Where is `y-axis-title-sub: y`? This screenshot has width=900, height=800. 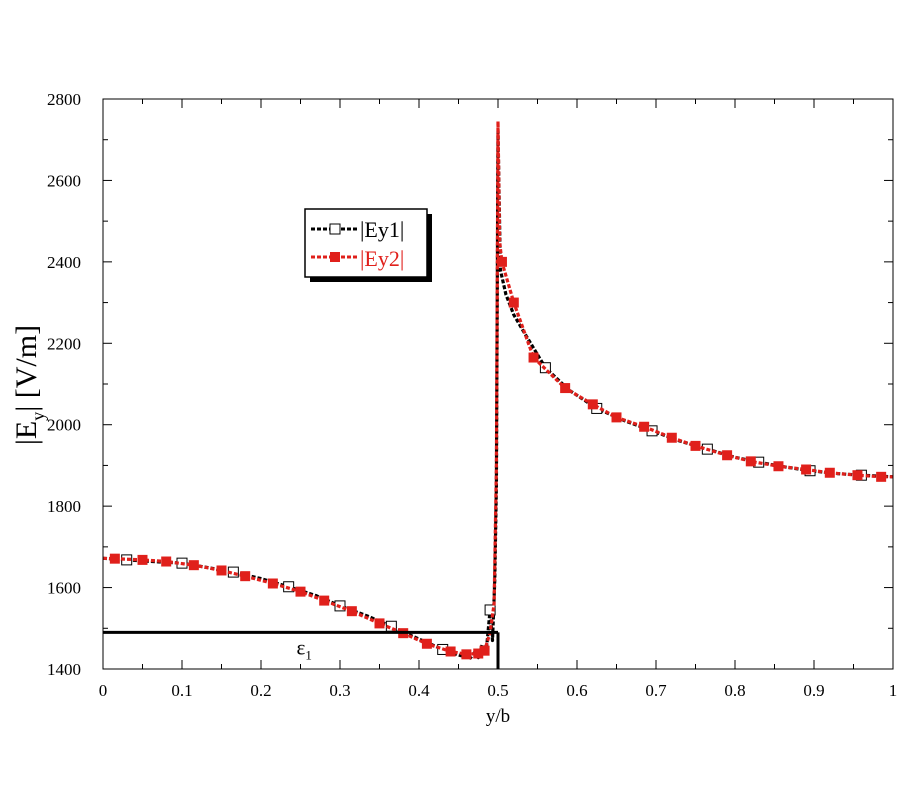
y-axis-title-sub: y is located at coordinates (38, 416).